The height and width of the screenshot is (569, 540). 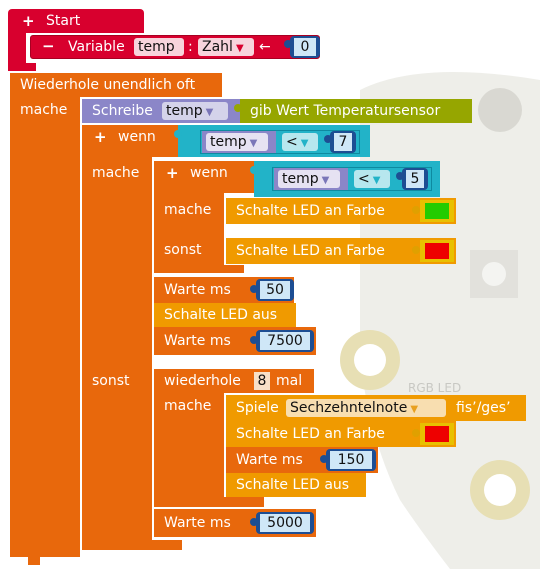 What do you see at coordinates (285, 523) in the screenshot?
I see `wait-value-input: 5000` at bounding box center [285, 523].